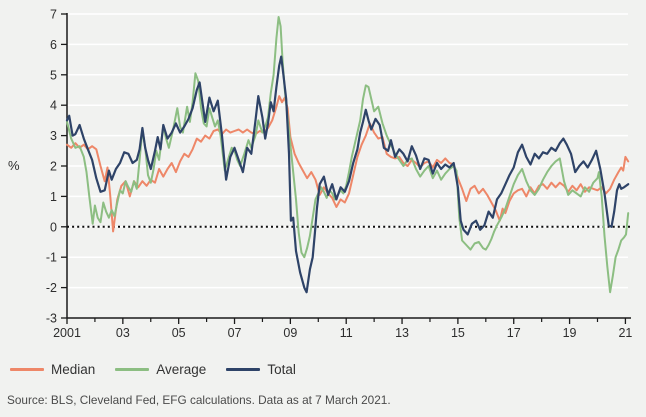  I want to click on x-tick-label: 2001, so click(67, 333).